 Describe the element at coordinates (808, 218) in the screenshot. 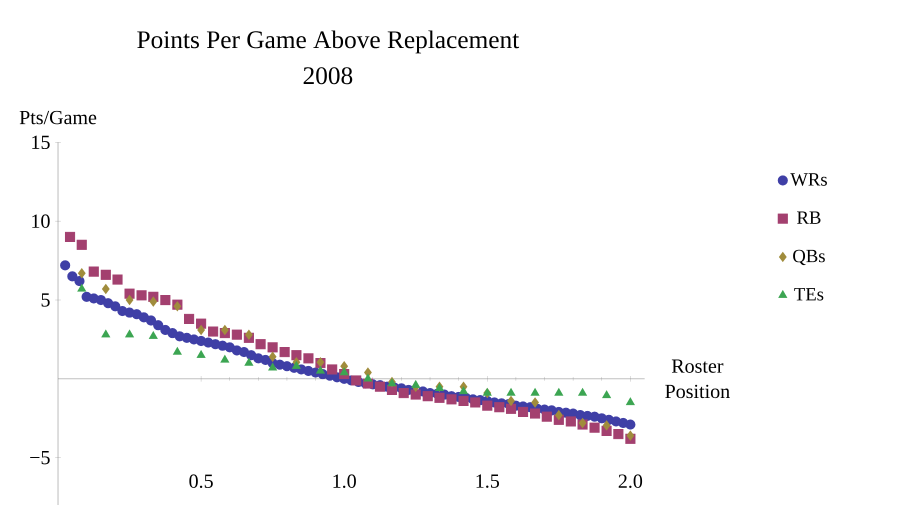

I see `legend-label: RB` at that location.